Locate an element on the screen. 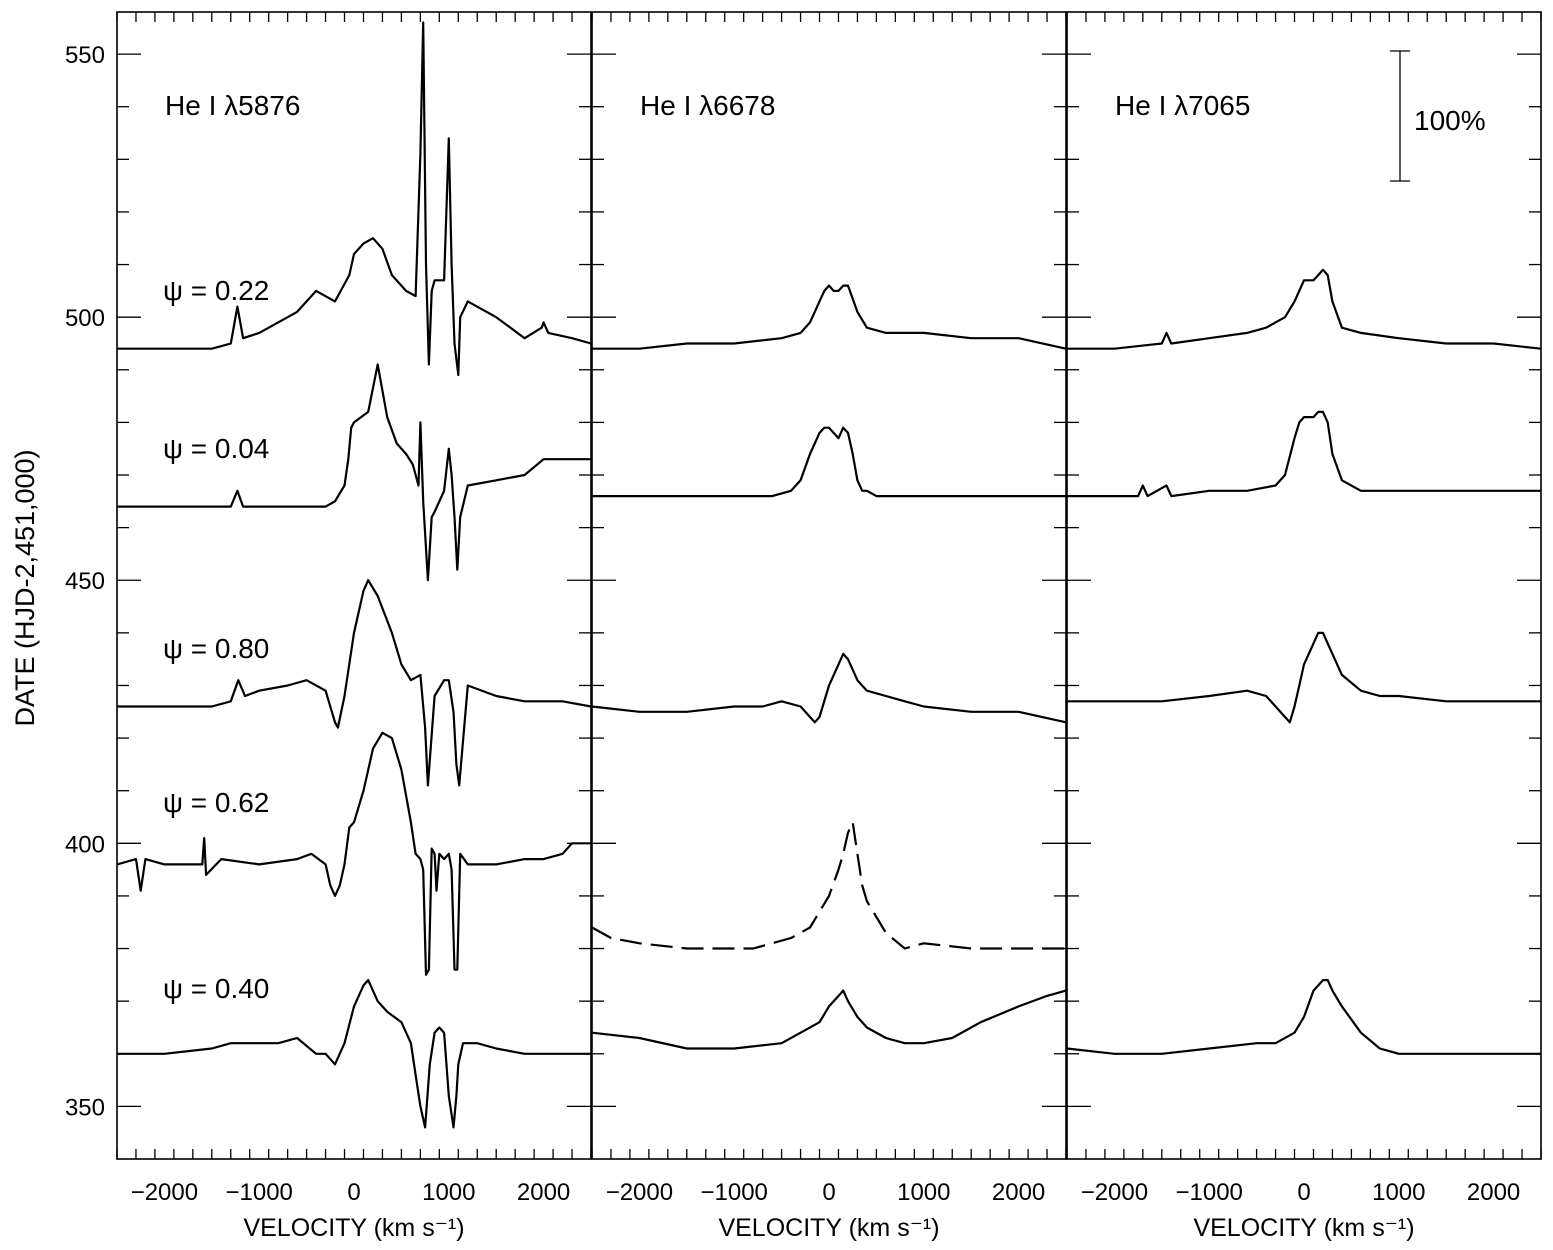 The image size is (1553, 1250). phase-label: ψ = 0.62 is located at coordinates (216, 802).